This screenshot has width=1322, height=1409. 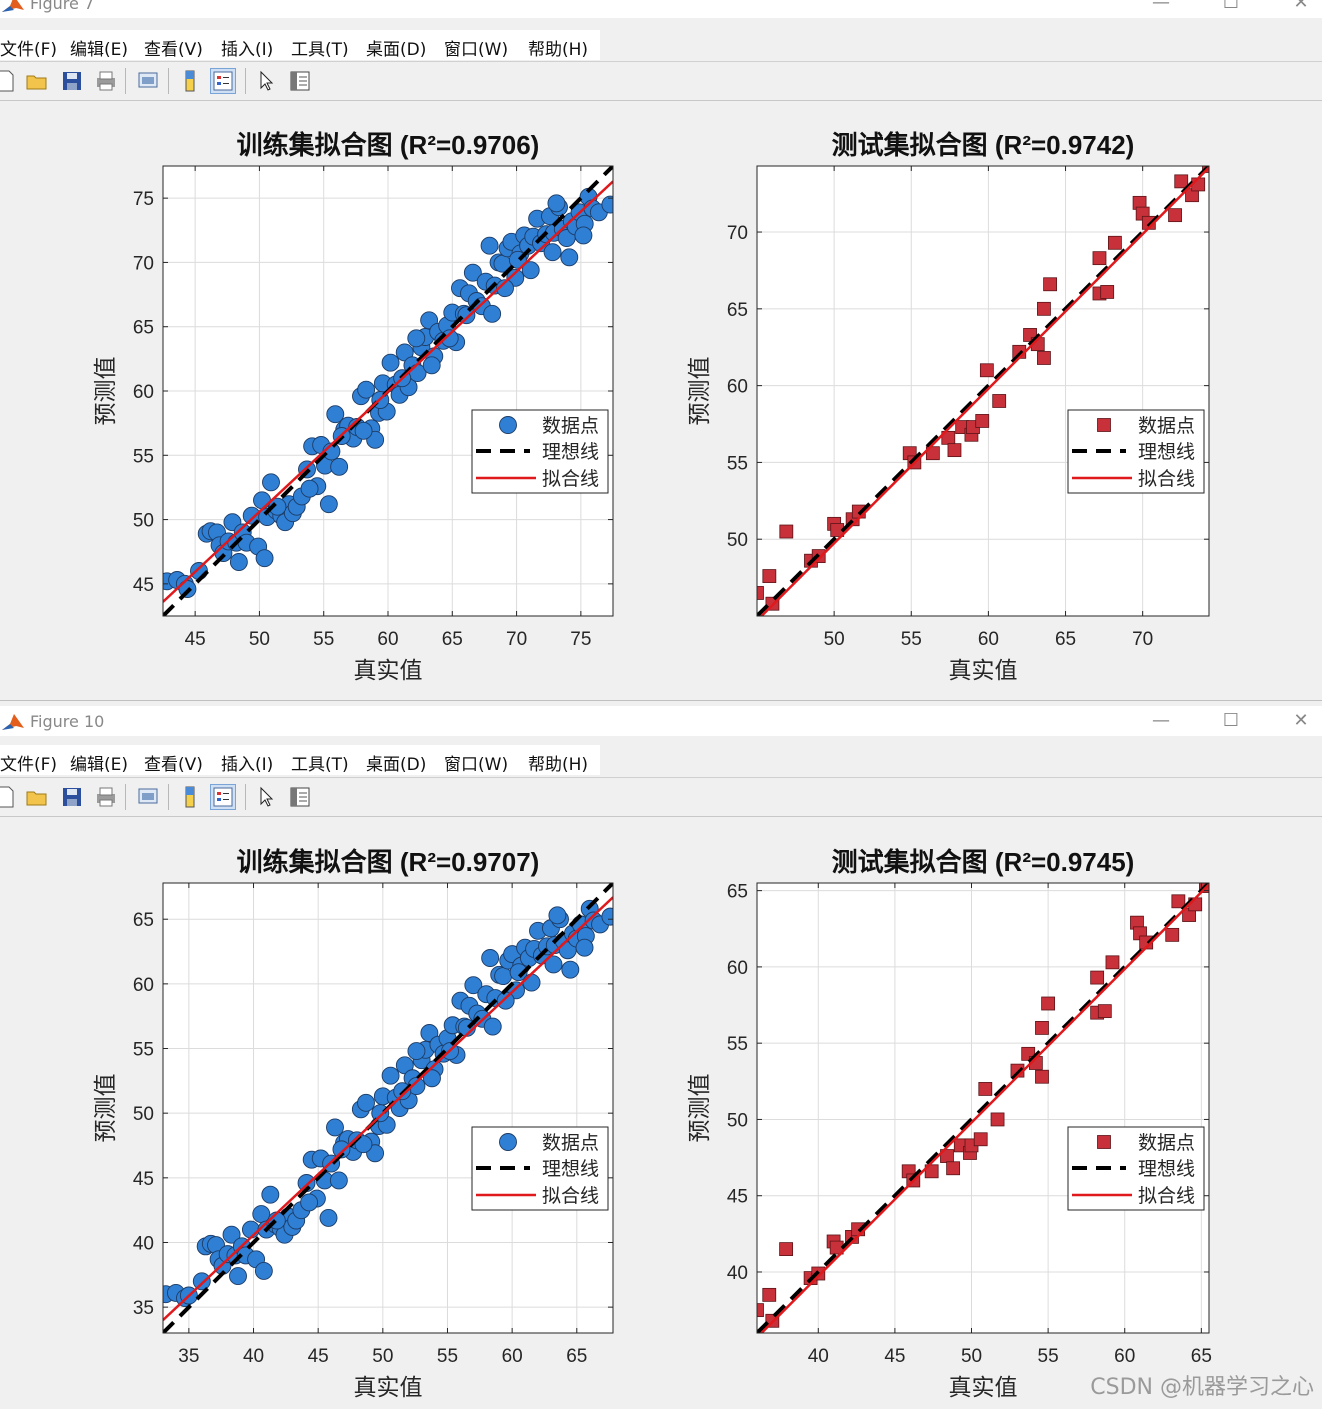 What do you see at coordinates (143, 1243) in the screenshot?
I see `y-tick-label: 40` at bounding box center [143, 1243].